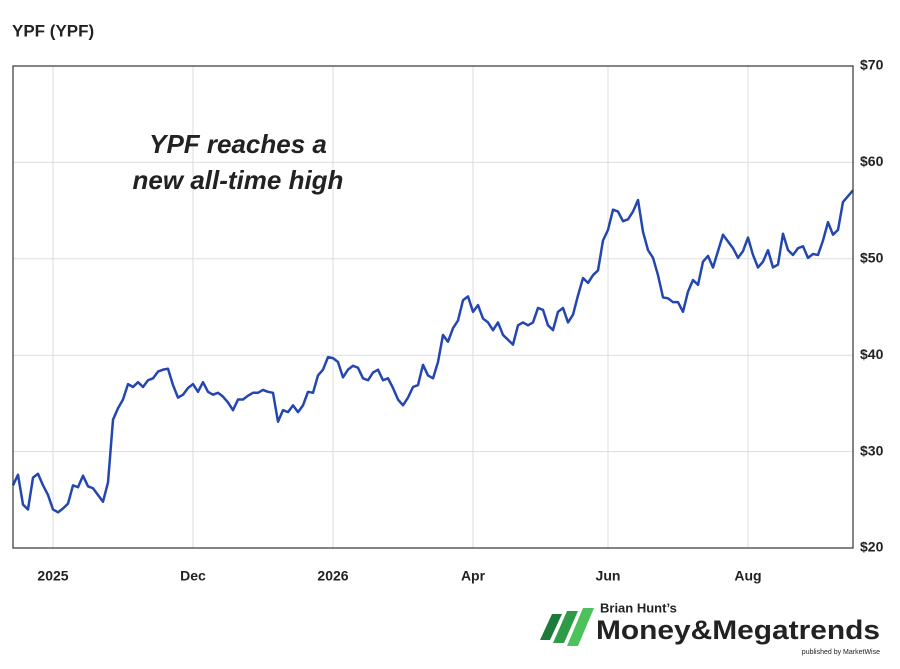 The height and width of the screenshot is (669, 900). I want to click on logo-author: Brian Hunt’s, so click(638, 607).